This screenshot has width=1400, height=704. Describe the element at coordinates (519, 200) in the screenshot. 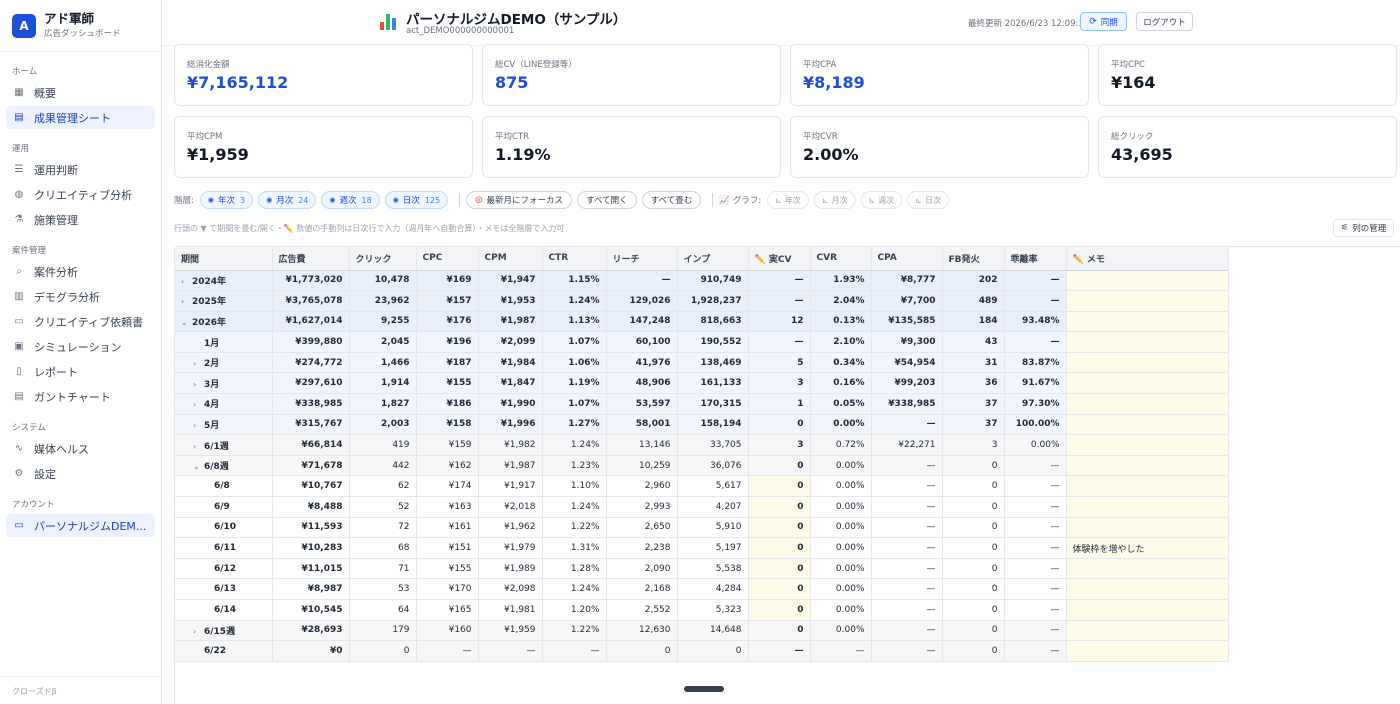

I see `focus-latest-month-button: ◎ 最新月にフォーカス` at that location.